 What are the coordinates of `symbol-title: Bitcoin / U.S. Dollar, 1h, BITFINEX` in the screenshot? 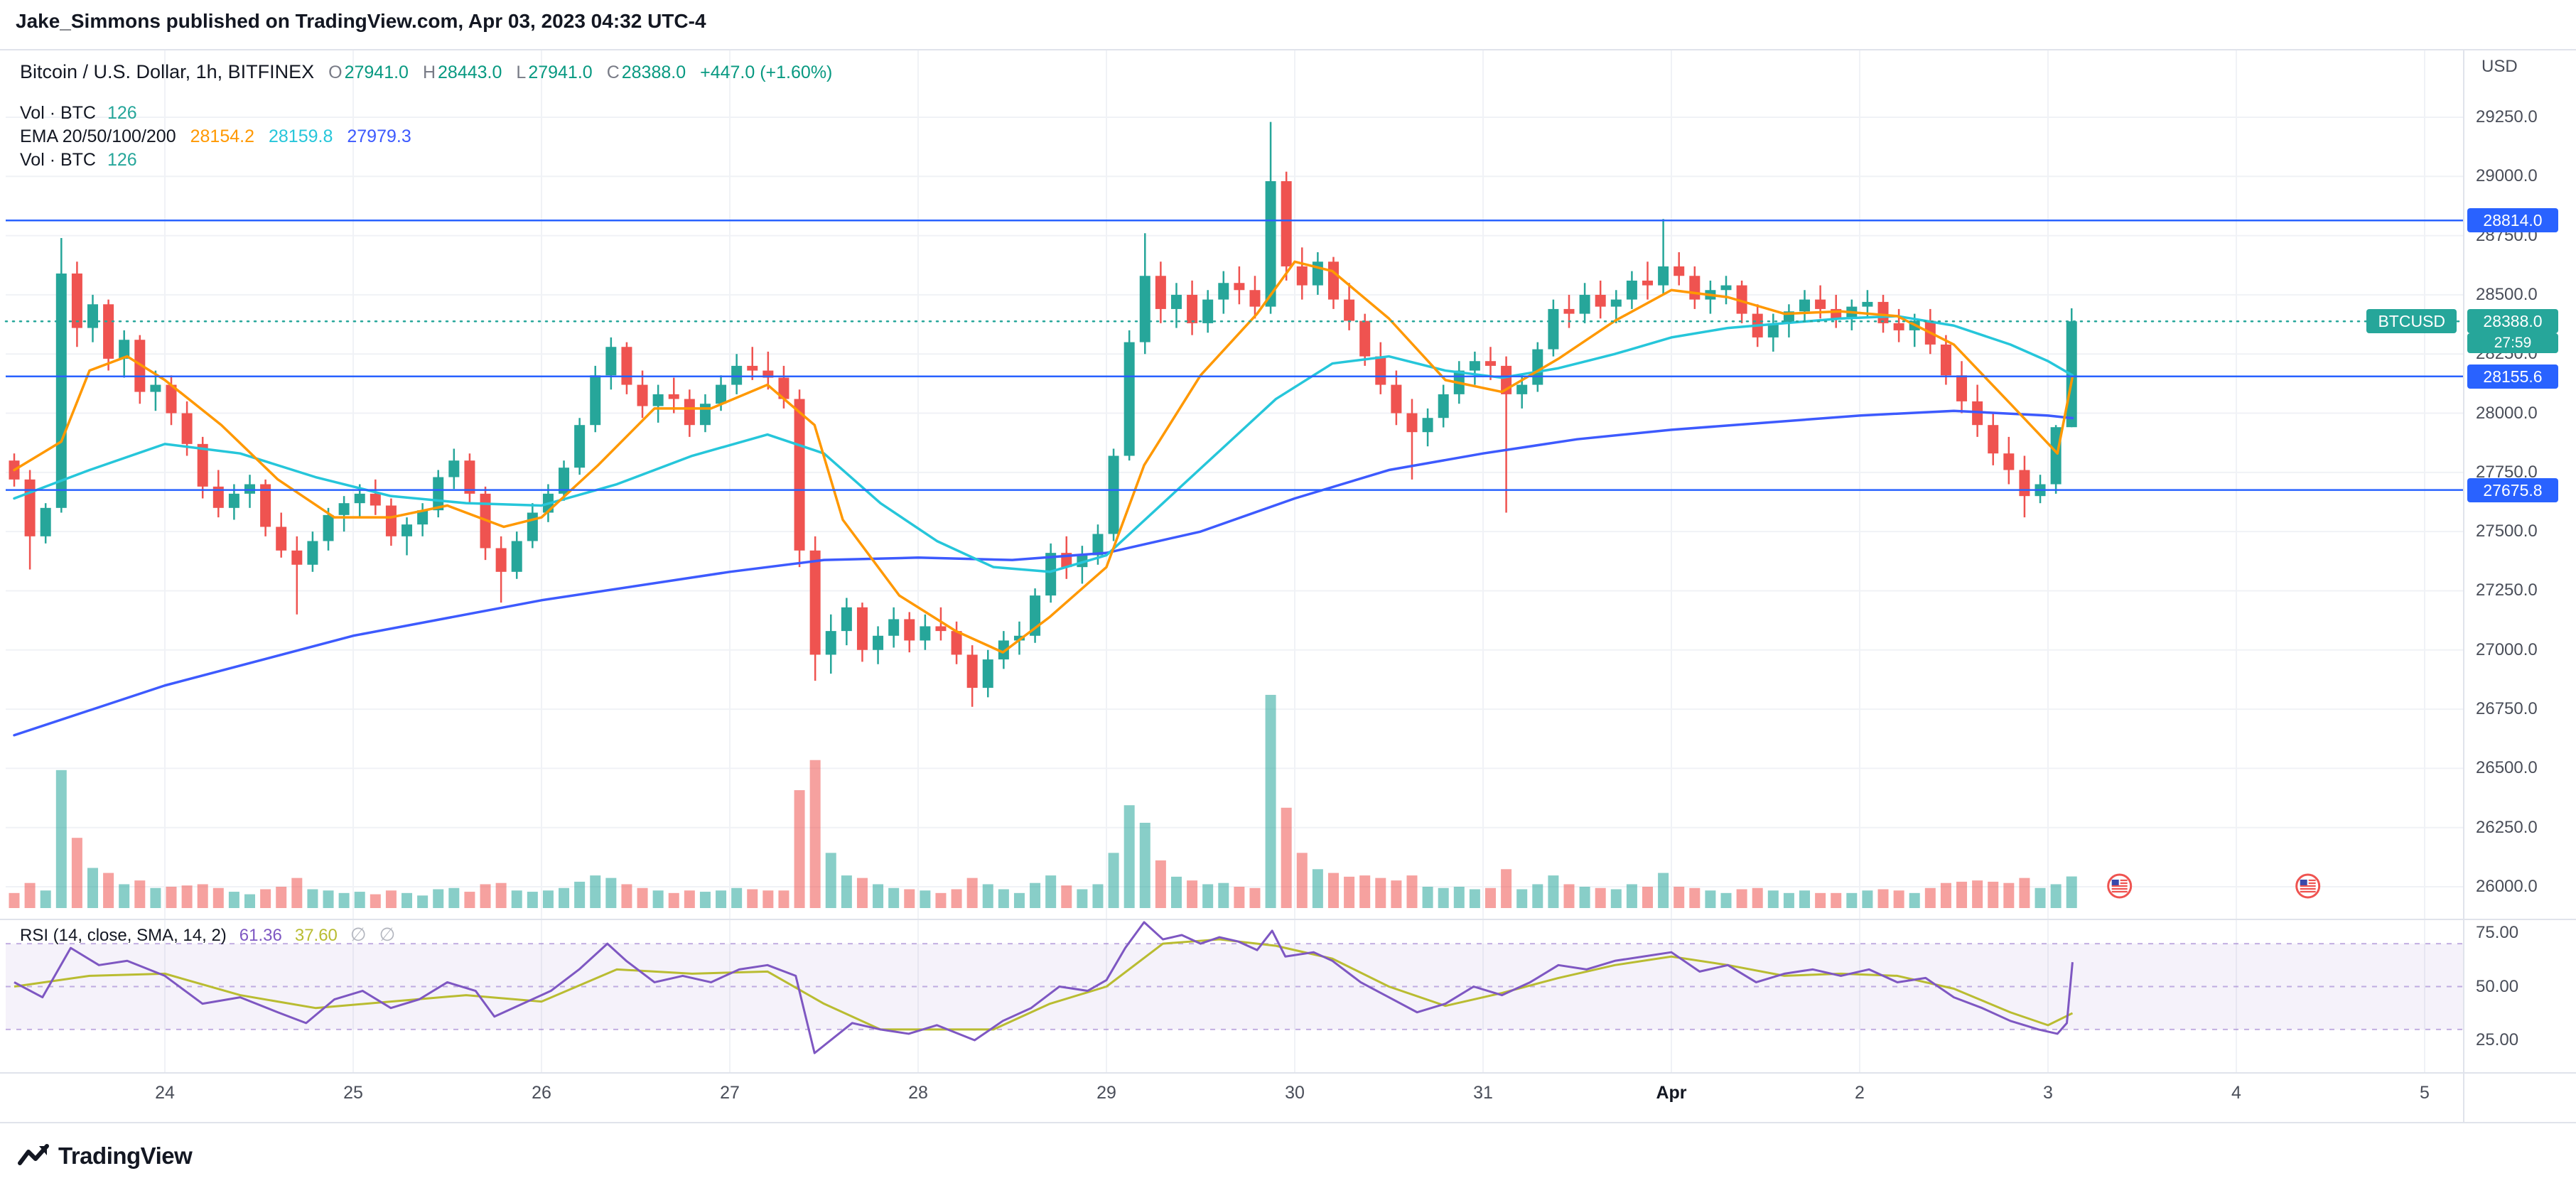 It's located at (167, 71).